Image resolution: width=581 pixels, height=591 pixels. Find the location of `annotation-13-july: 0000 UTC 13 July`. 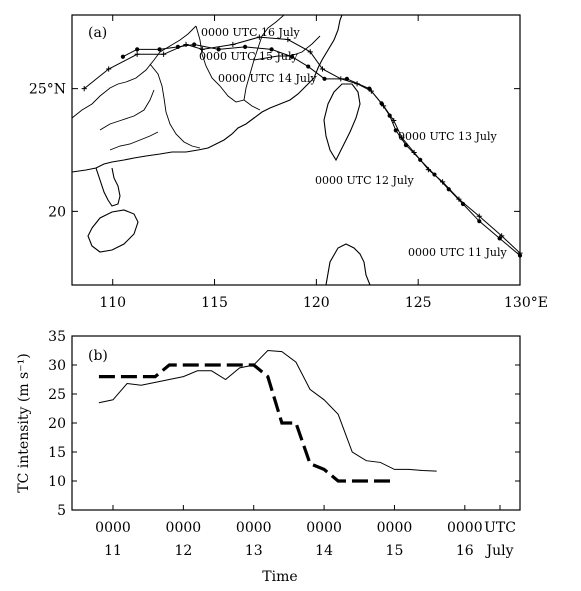

annotation-13-july: 0000 UTC 13 July is located at coordinates (448, 136).